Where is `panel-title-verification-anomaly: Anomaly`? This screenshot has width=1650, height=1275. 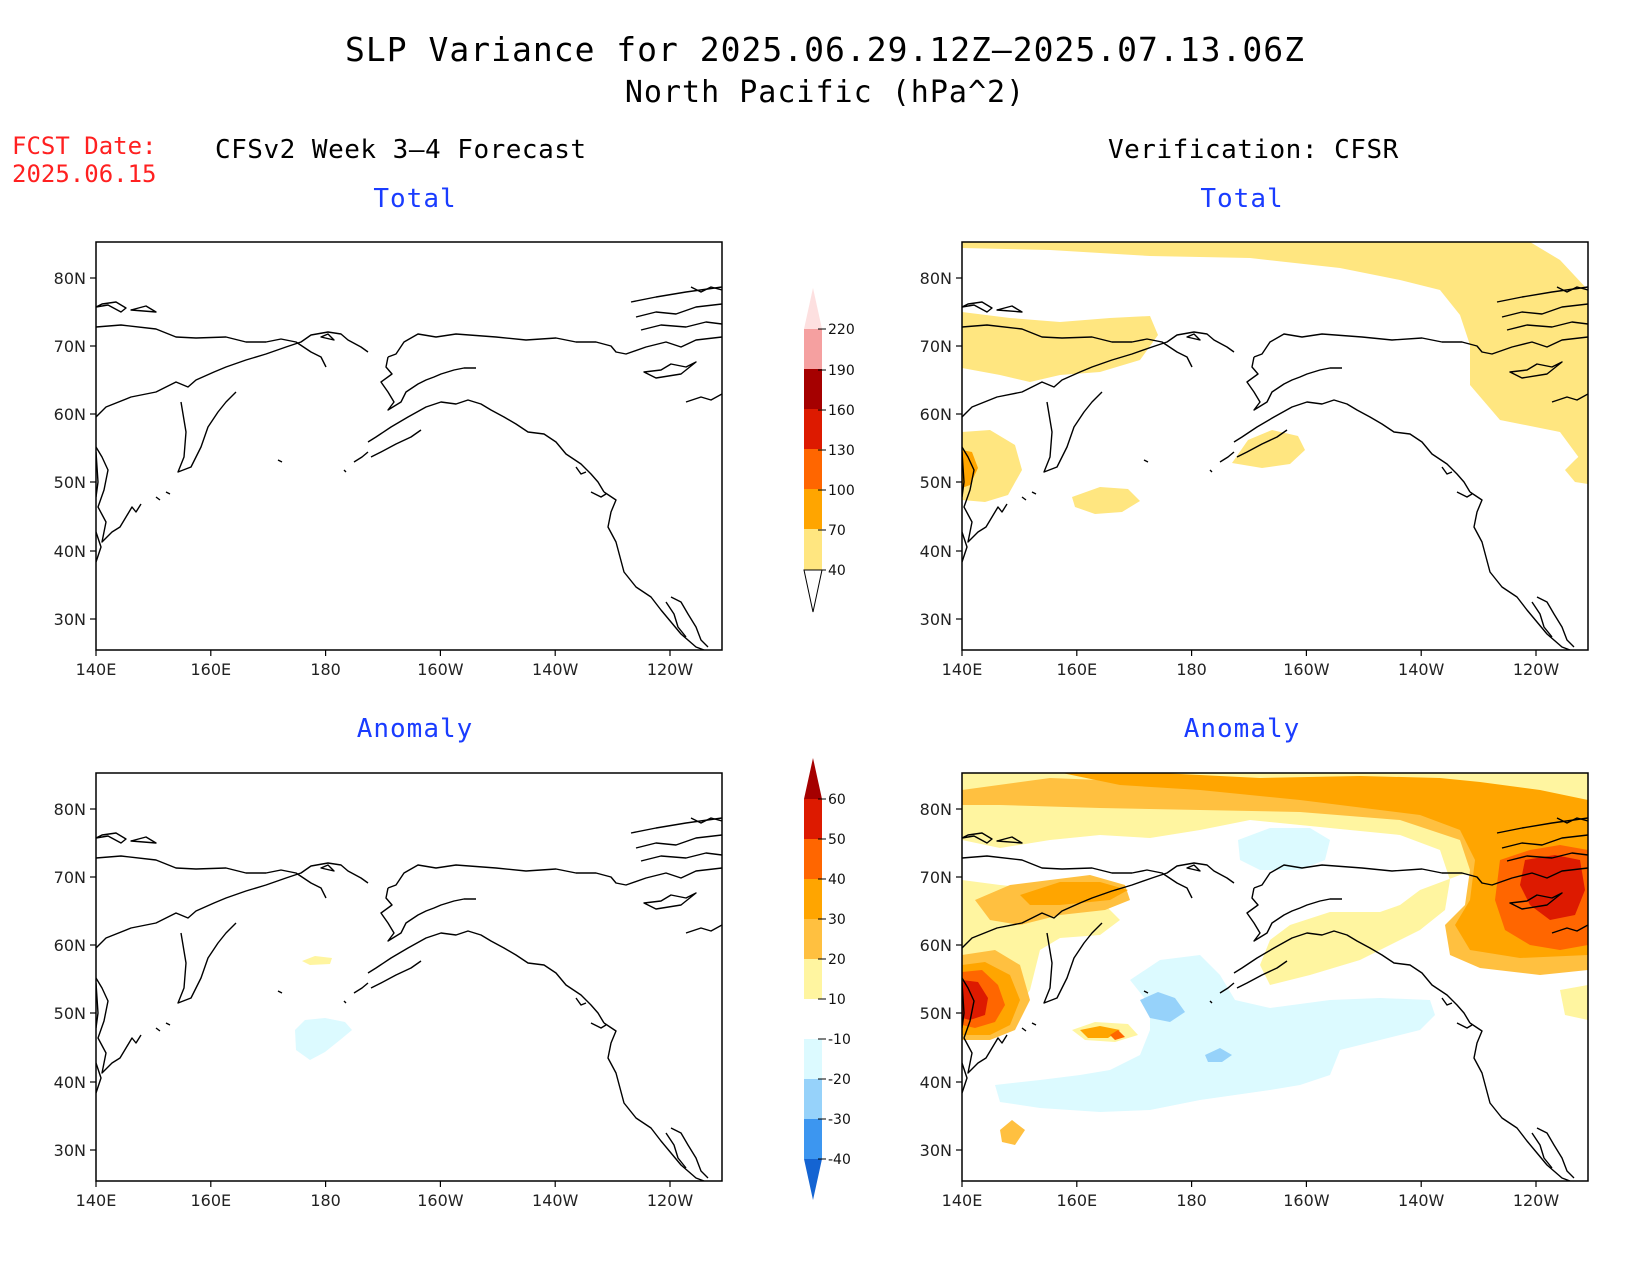
panel-title-verification-anomaly: Anomaly is located at coordinates (1242, 729).